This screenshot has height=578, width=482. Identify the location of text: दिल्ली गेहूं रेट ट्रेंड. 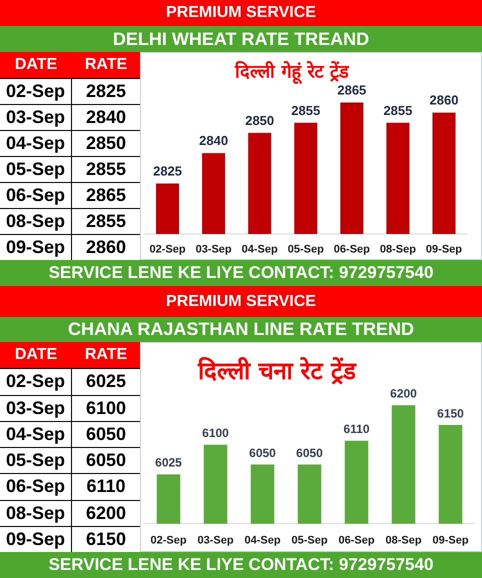
(292, 72).